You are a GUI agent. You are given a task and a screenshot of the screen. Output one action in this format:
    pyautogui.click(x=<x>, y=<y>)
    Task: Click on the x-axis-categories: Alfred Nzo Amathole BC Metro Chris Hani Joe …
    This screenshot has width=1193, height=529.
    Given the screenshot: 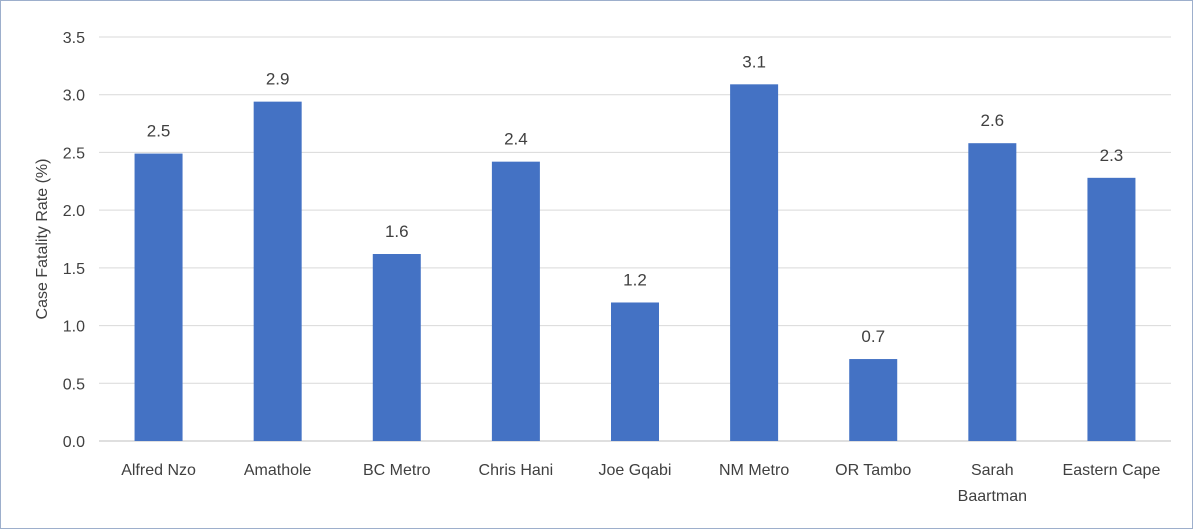 What is the action you would take?
    pyautogui.click(x=640, y=483)
    